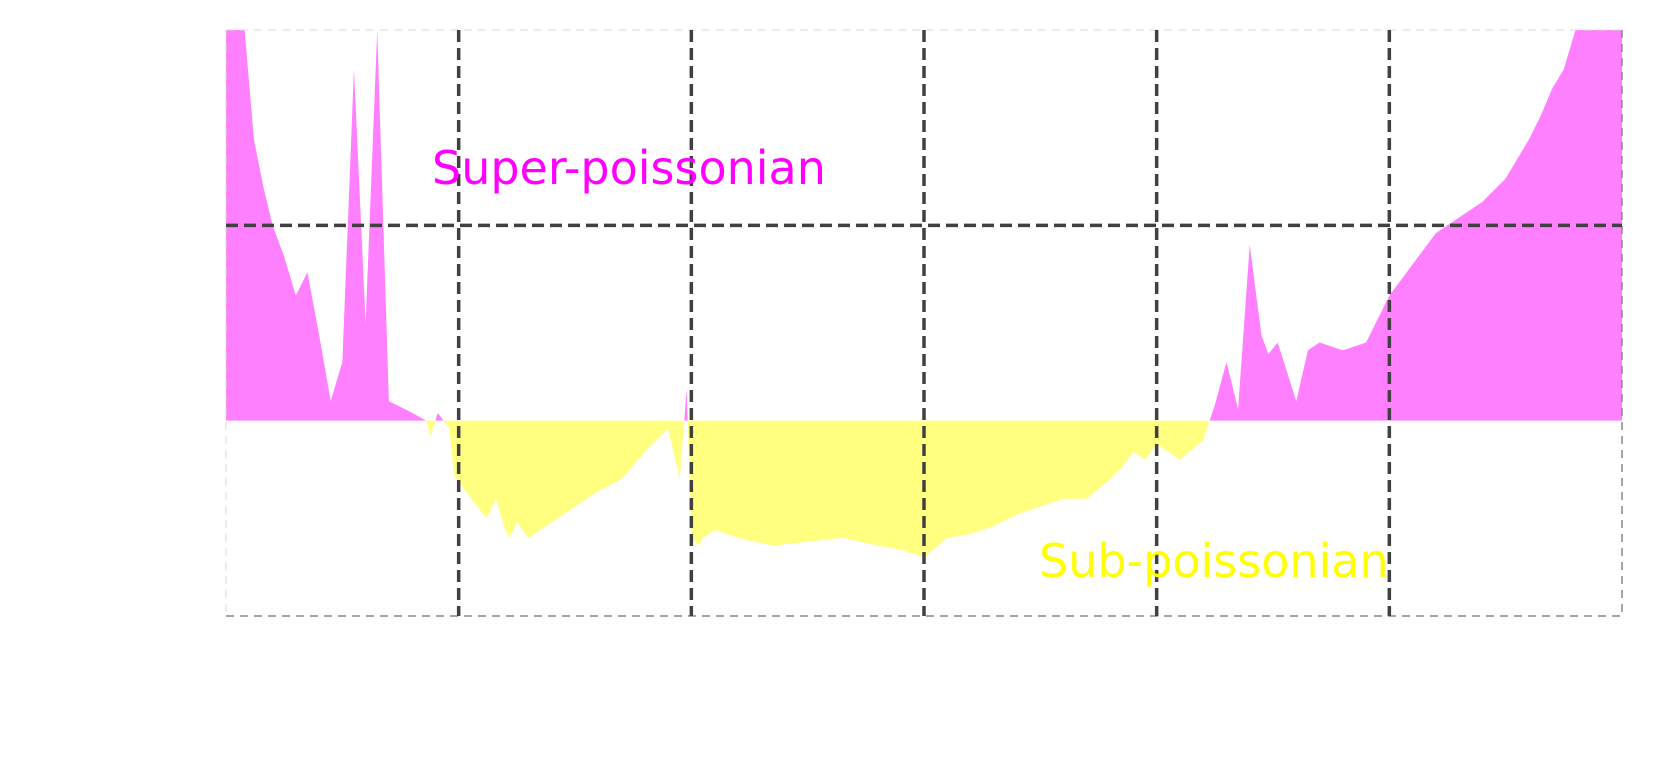  I want to click on super-poissonian-label: Super-poissonian, so click(629, 168).